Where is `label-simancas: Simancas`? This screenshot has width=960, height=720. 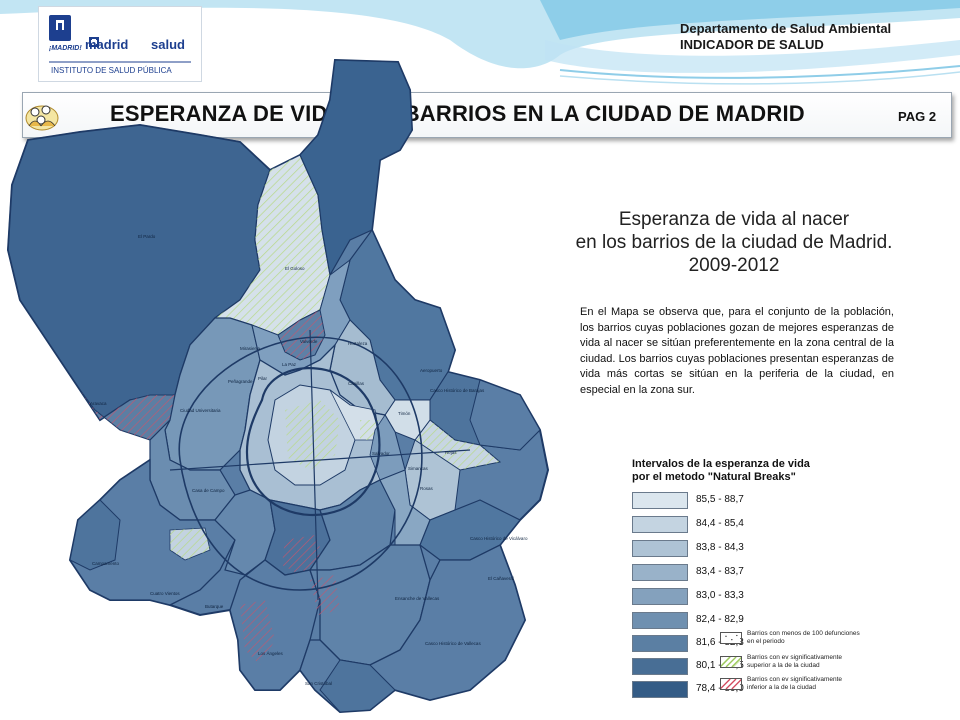
label-simancas: Simancas is located at coordinates (418, 468).